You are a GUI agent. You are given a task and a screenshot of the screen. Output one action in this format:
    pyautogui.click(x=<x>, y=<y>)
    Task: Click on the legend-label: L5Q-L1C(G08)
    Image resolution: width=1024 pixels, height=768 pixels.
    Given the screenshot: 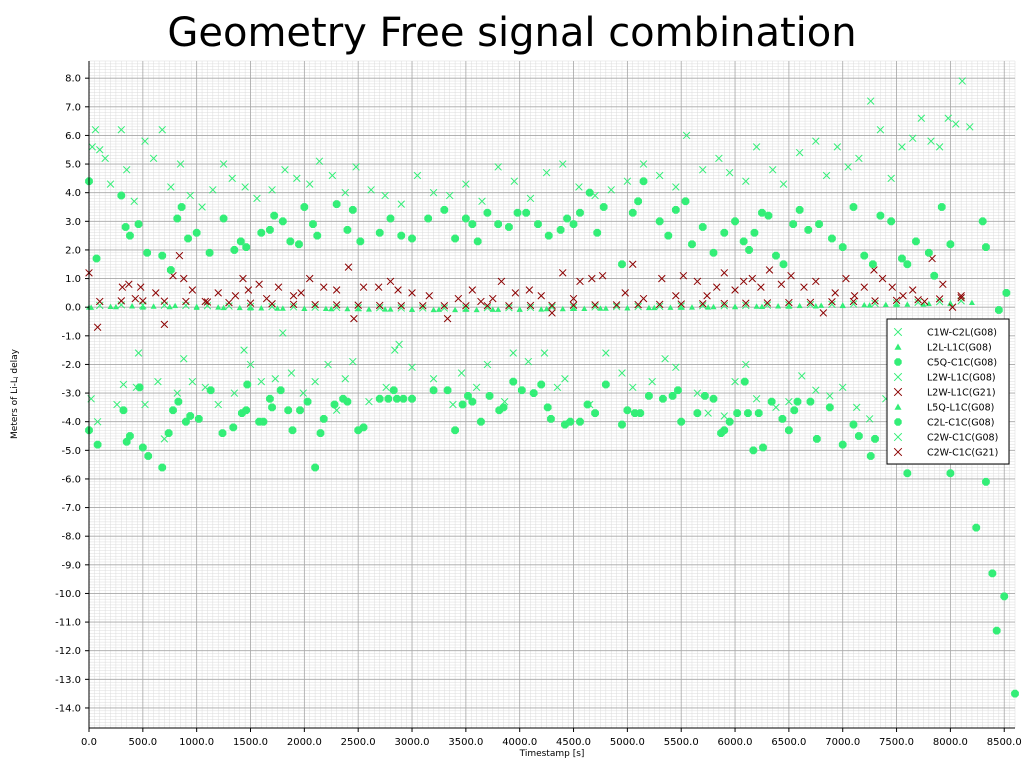 What is the action you would take?
    pyautogui.click(x=960, y=408)
    